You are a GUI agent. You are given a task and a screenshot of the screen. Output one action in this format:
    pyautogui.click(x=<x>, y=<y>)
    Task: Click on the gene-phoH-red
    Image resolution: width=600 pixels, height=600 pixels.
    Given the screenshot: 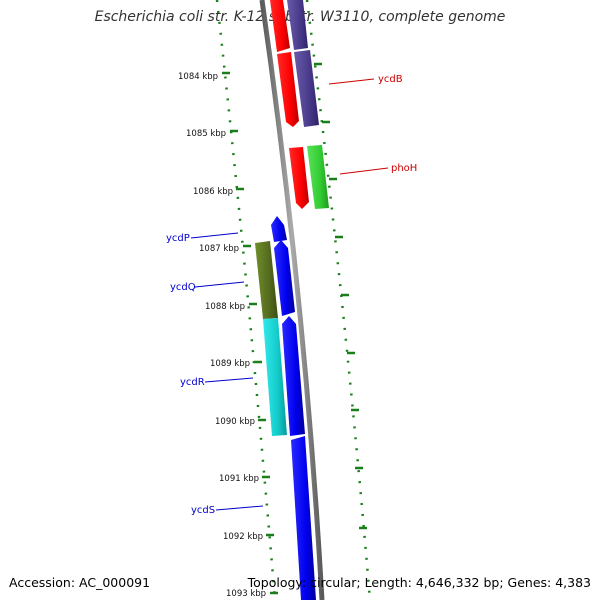 What is the action you would take?
    pyautogui.click(x=299, y=178)
    